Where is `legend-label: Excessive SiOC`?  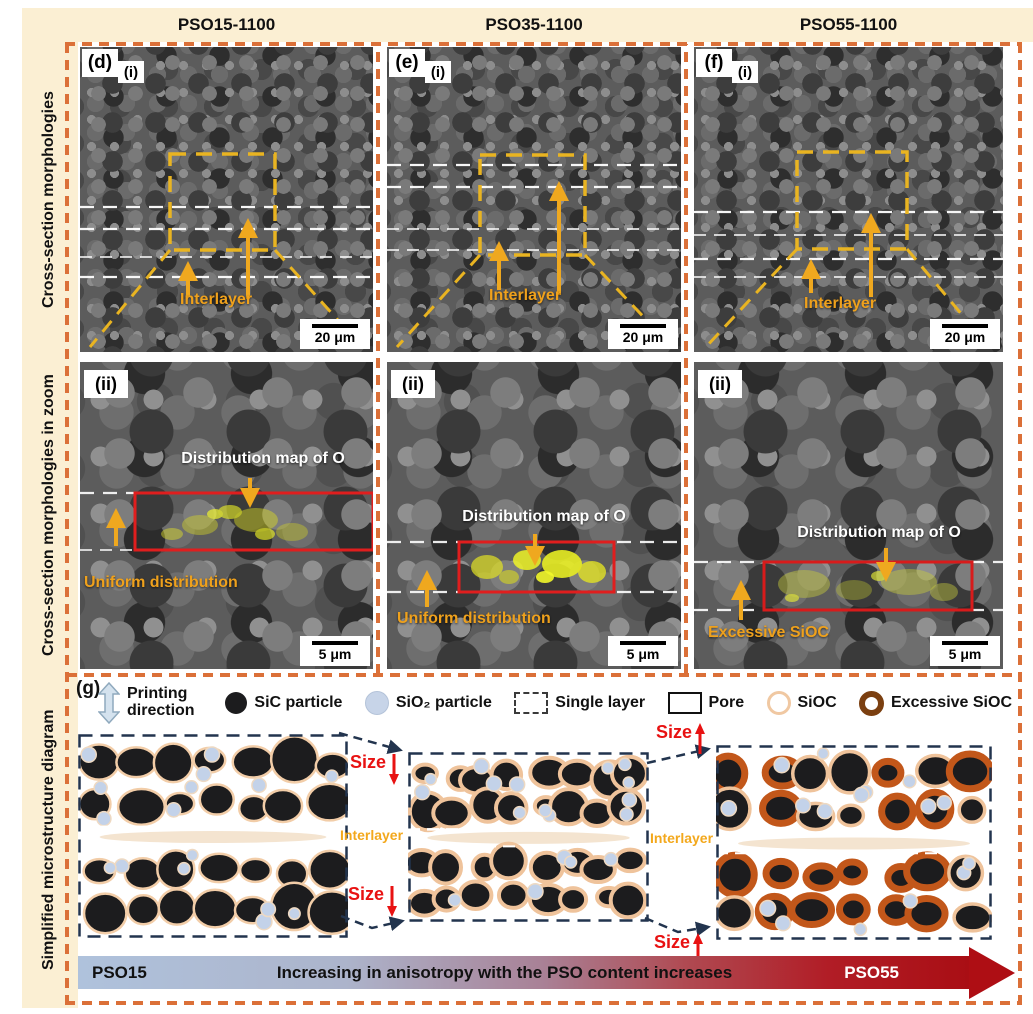 legend-label: Excessive SiOC is located at coordinates (951, 702).